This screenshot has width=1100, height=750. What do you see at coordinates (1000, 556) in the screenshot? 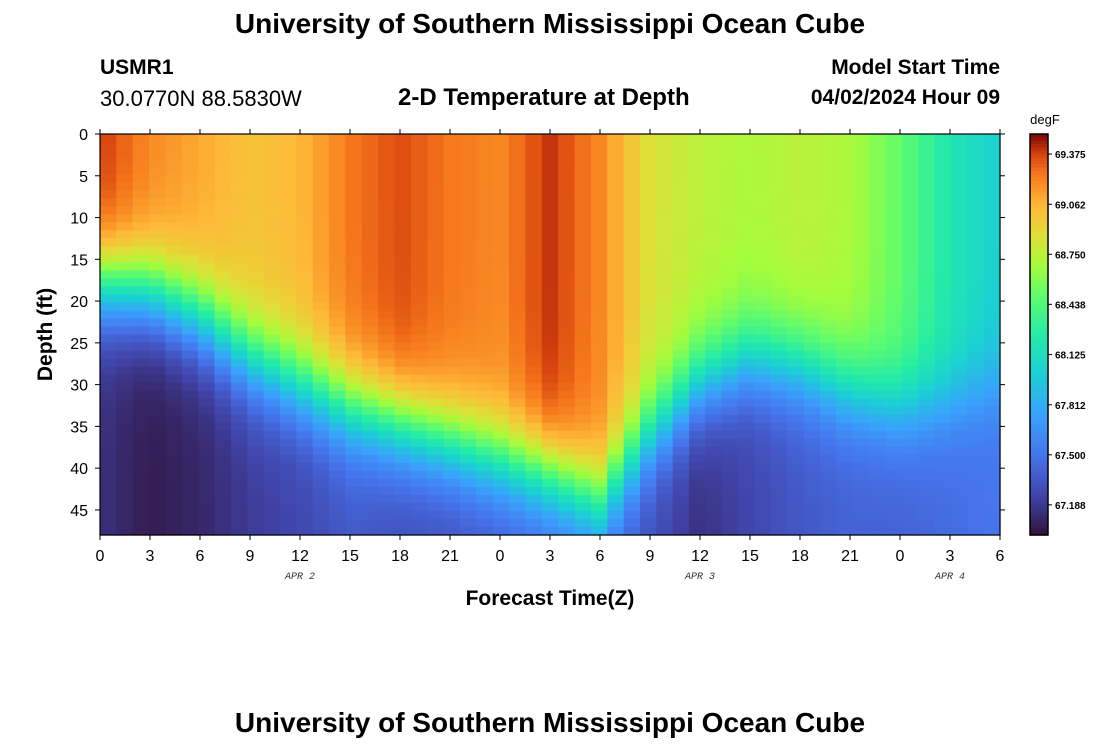
I see `x-tick-label: 6` at bounding box center [1000, 556].